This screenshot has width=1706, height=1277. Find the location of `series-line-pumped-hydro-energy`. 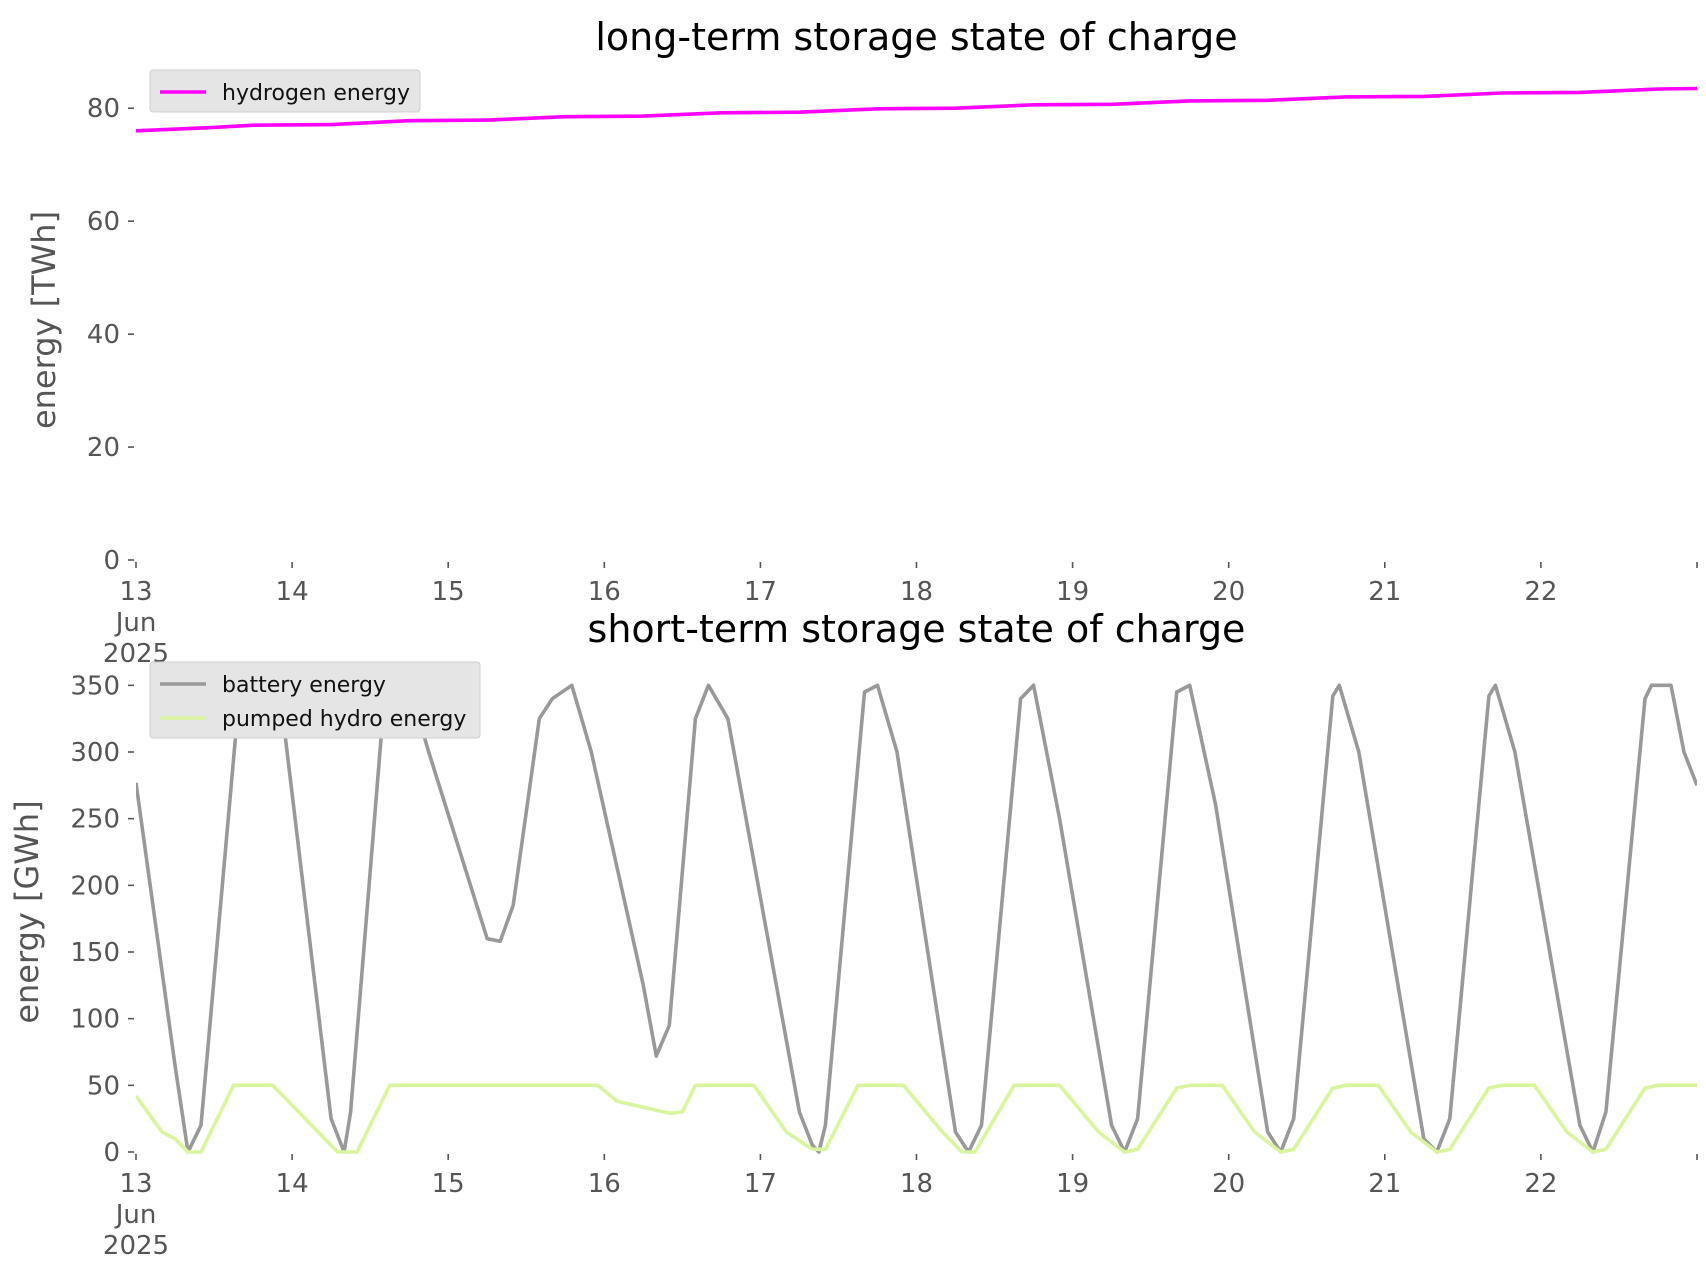

series-line-pumped-hydro-energy is located at coordinates (916, 1118).